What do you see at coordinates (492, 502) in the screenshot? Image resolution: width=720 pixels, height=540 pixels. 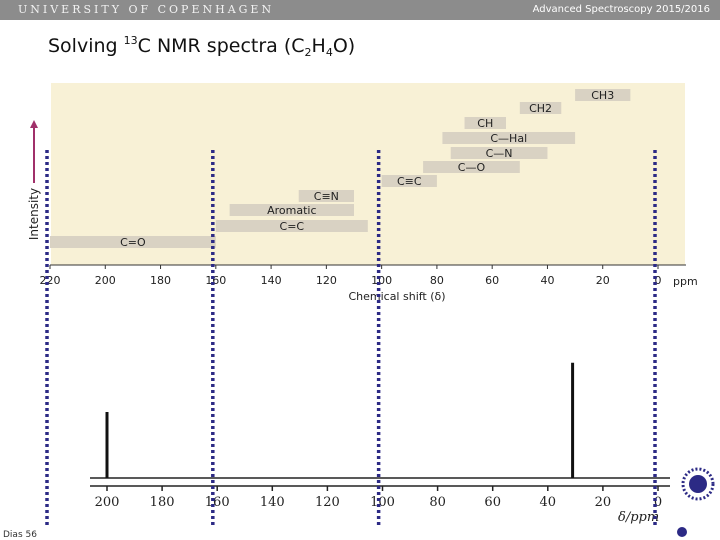 I see `spectrum-tick-label-7: 60` at bounding box center [492, 502].